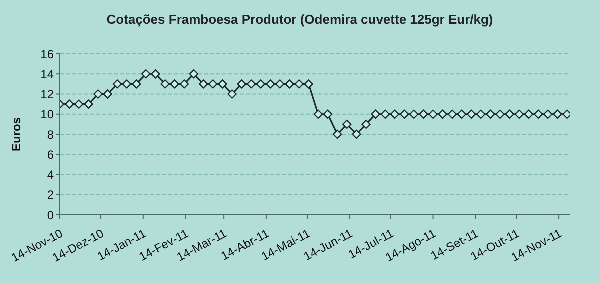 The width and height of the screenshot is (600, 283). What do you see at coordinates (16, 134) in the screenshot?
I see `y-axis-title: Euros` at bounding box center [16, 134].